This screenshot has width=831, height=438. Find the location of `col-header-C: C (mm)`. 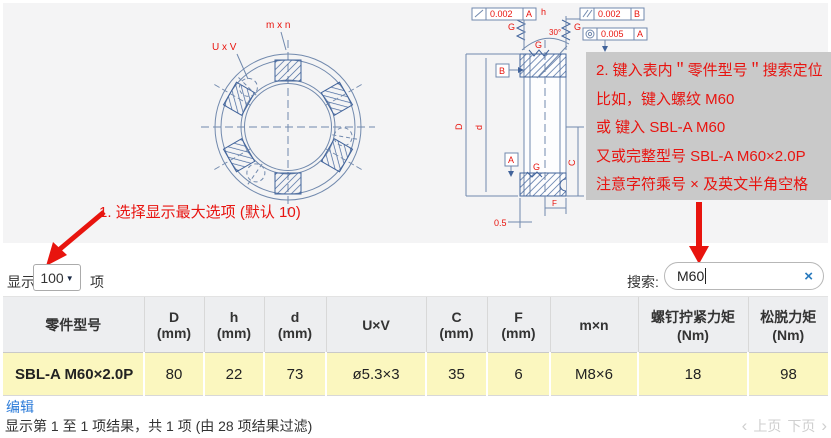

col-header-C: C (mm) is located at coordinates (456, 324).